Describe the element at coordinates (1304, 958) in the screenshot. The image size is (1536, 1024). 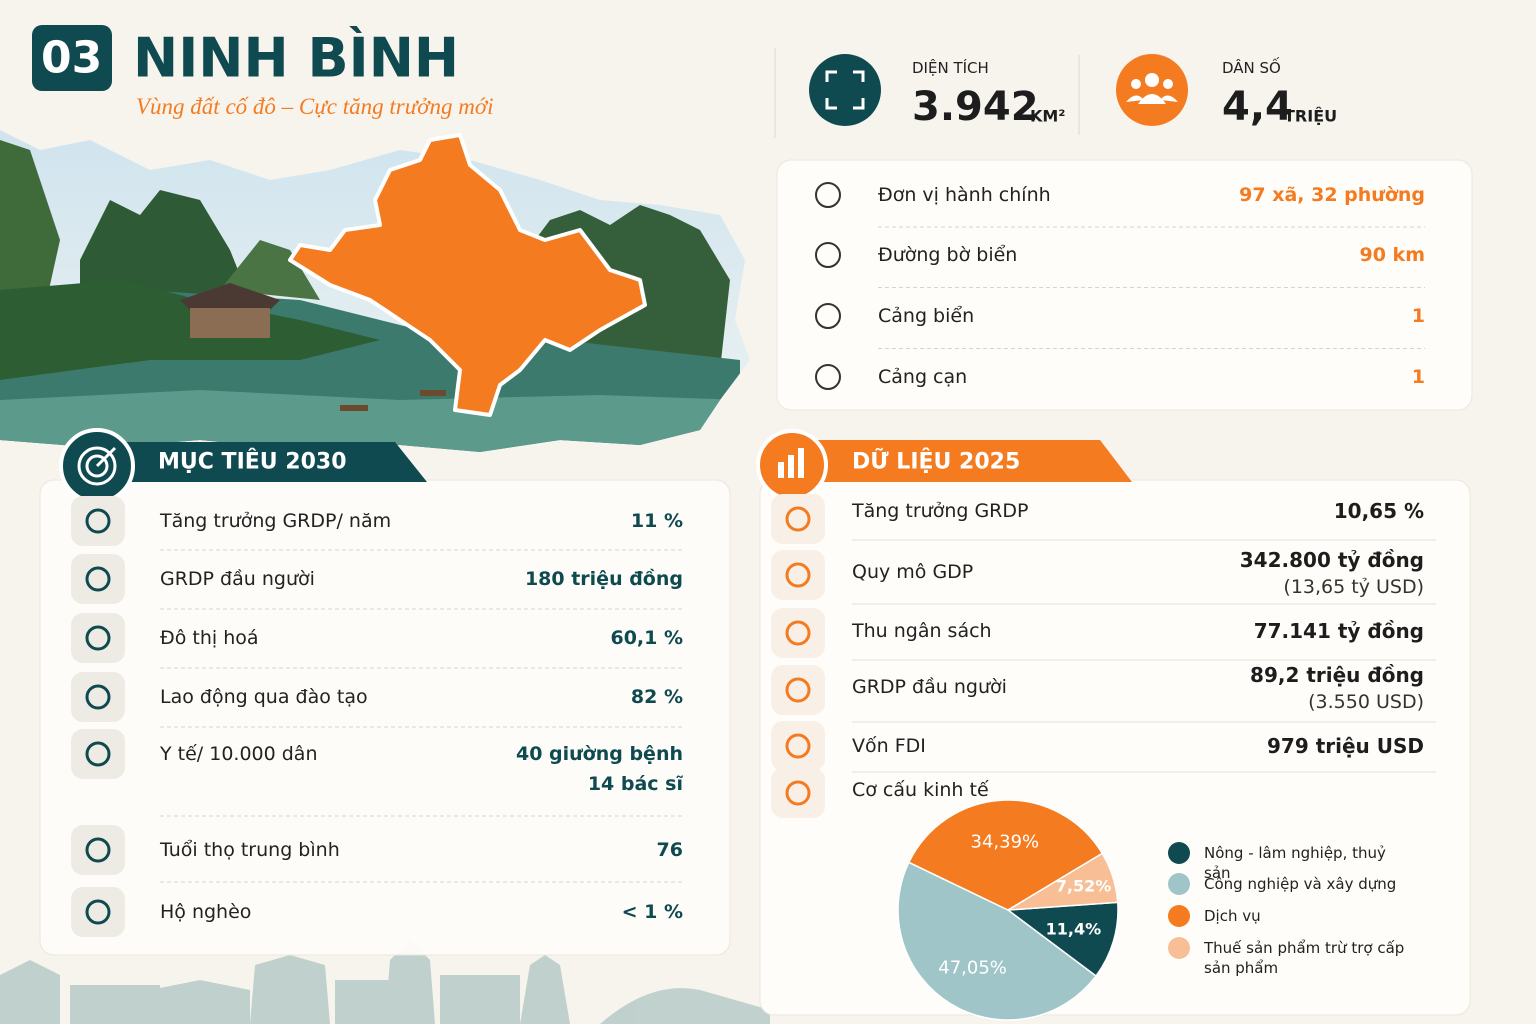
I see `legend-label: Thuế sản phẩm trừ trợ cấp sản phẩm` at that location.